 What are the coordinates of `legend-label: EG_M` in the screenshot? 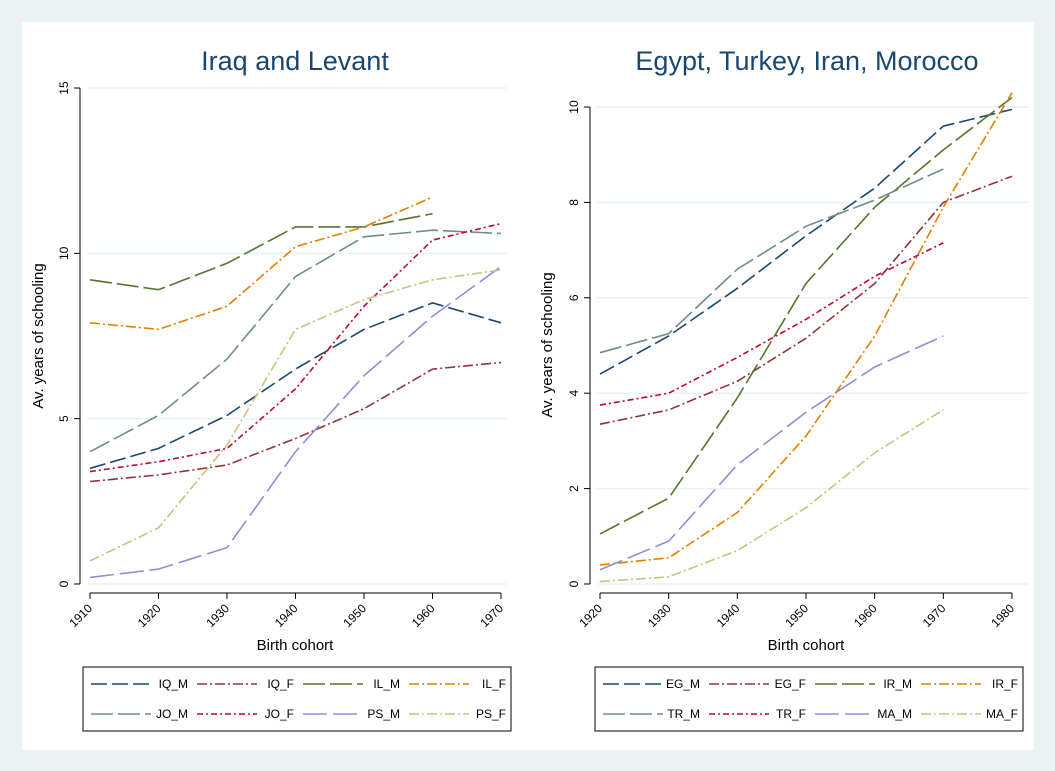 It's located at (683, 684).